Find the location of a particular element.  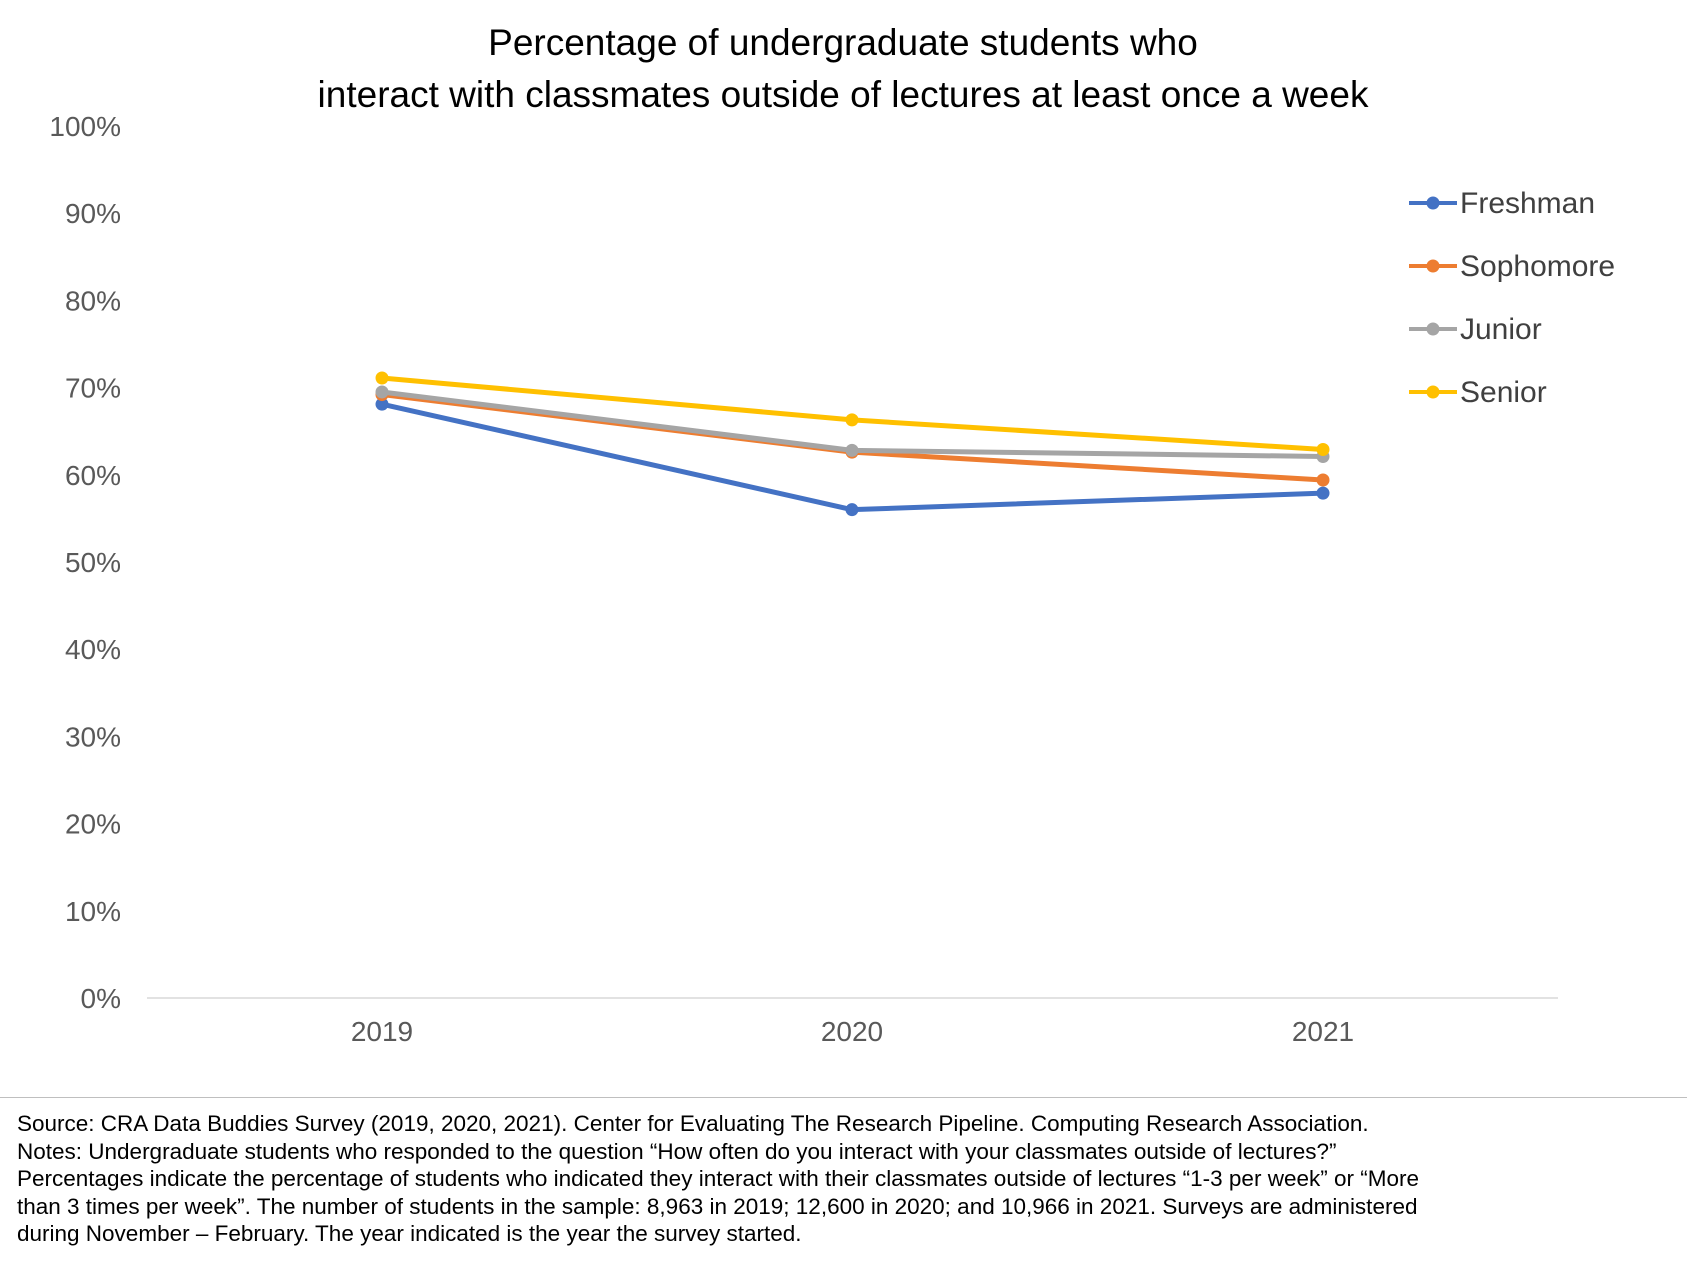

y-tick-label: 10% is located at coordinates (93, 911).